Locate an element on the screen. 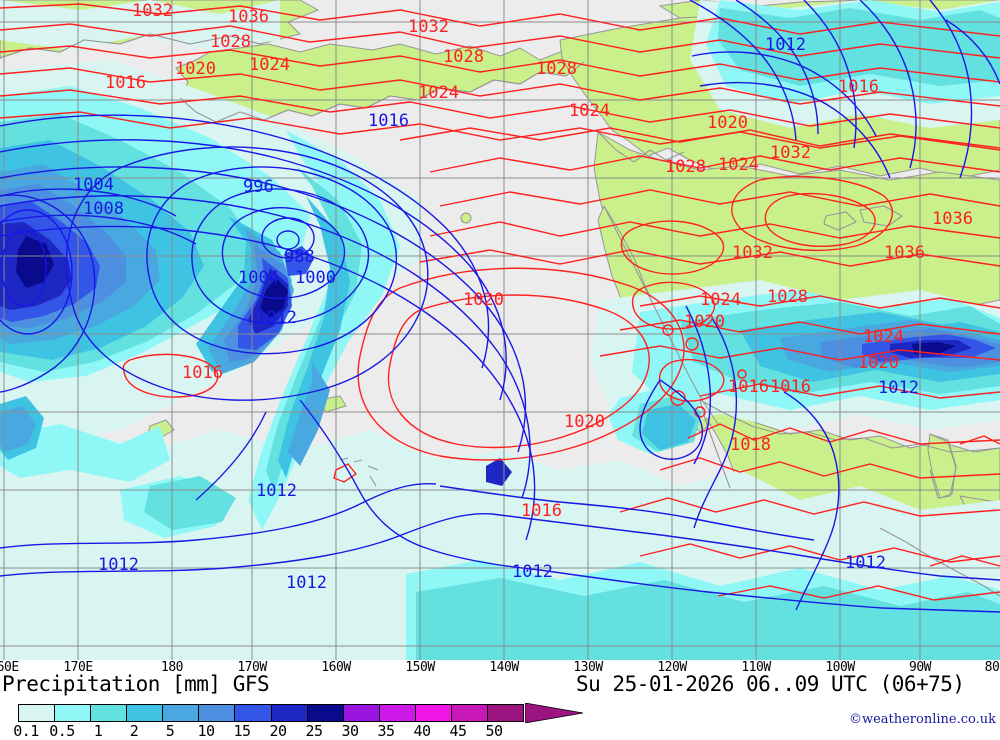  colorbar: 0.1 0.5 1 2 5 10 15 20 25 30 35 40 45 50 is located at coordinates (298, 721).